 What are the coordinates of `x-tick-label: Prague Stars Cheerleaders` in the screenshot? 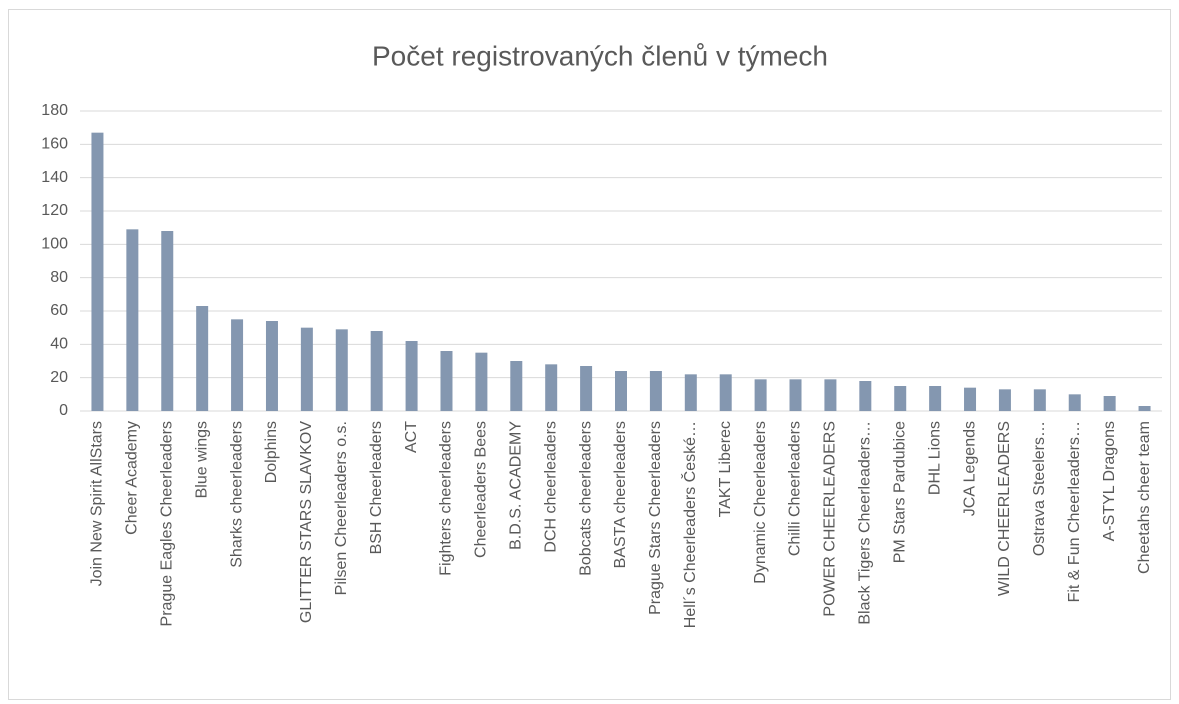 It's located at (655, 518).